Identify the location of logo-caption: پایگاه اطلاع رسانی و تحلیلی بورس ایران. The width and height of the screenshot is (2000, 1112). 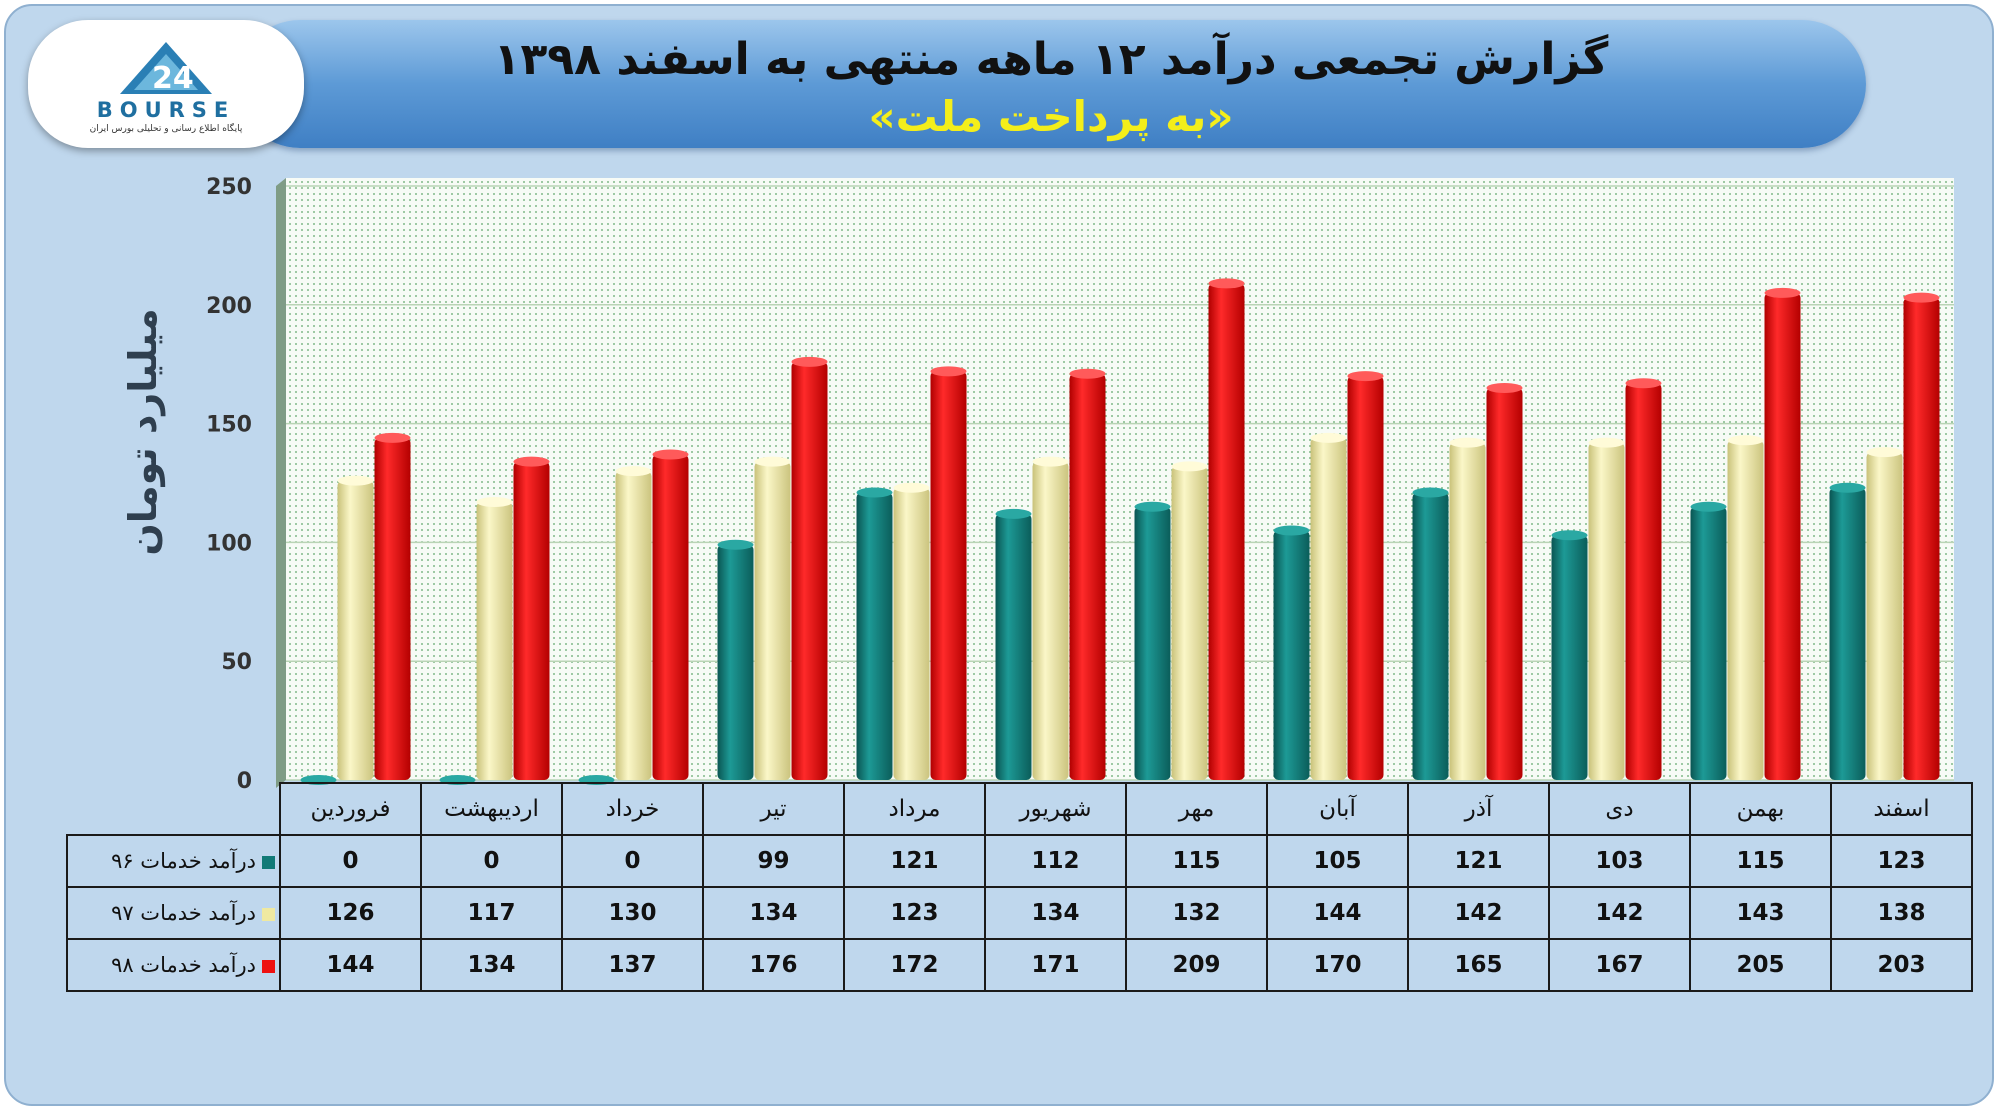
(166, 129).